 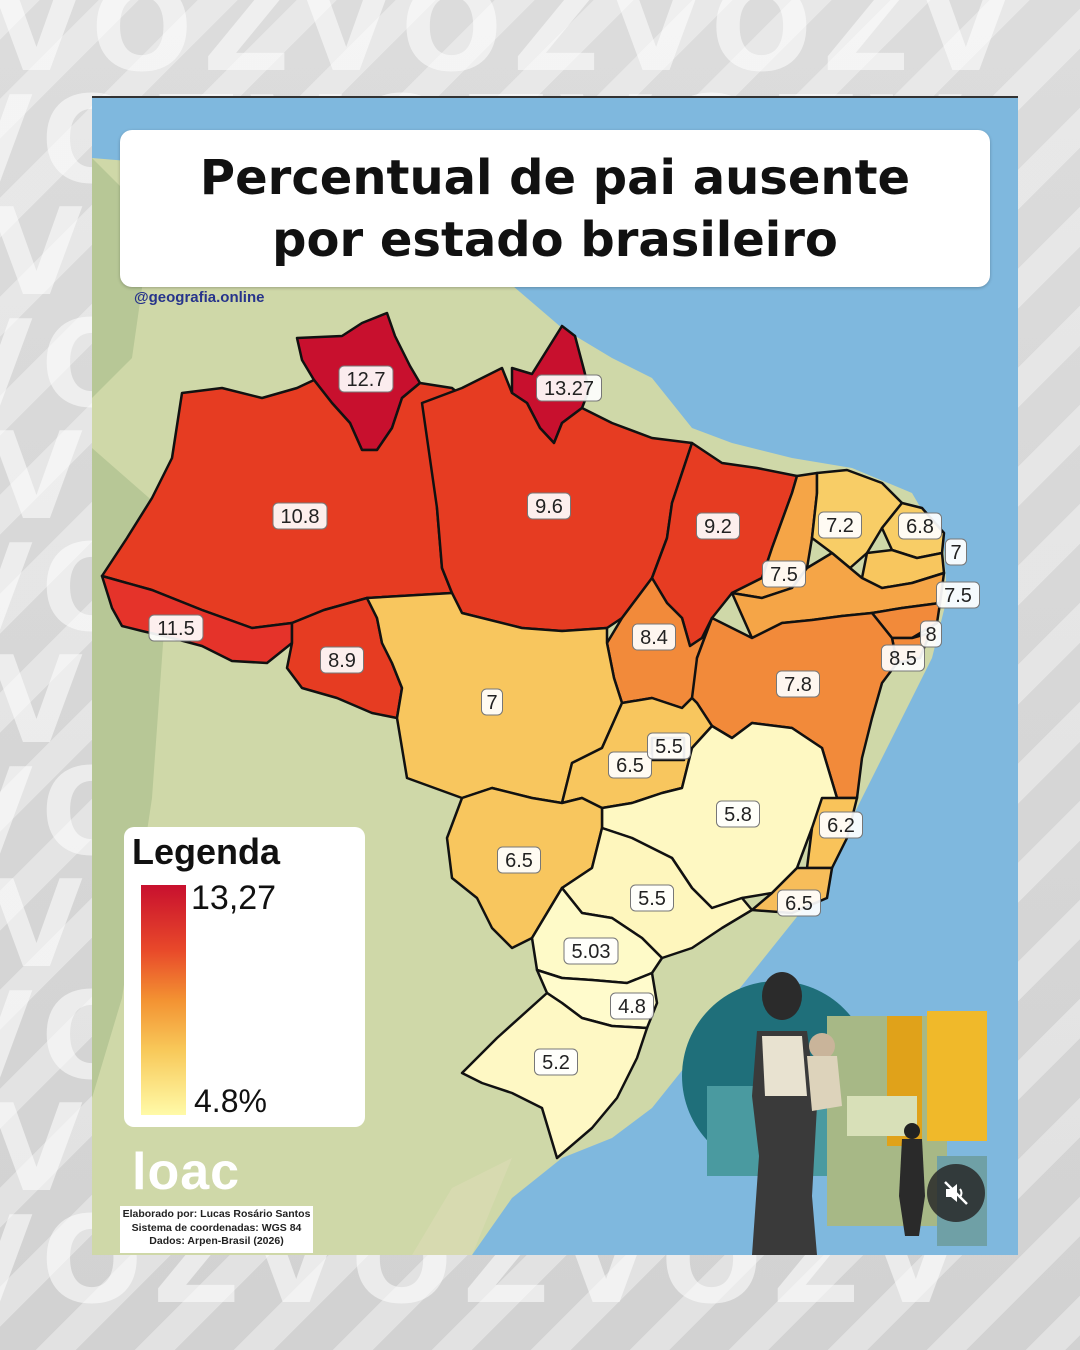 I want to click on state-value-label: 7.2, so click(x=840, y=526).